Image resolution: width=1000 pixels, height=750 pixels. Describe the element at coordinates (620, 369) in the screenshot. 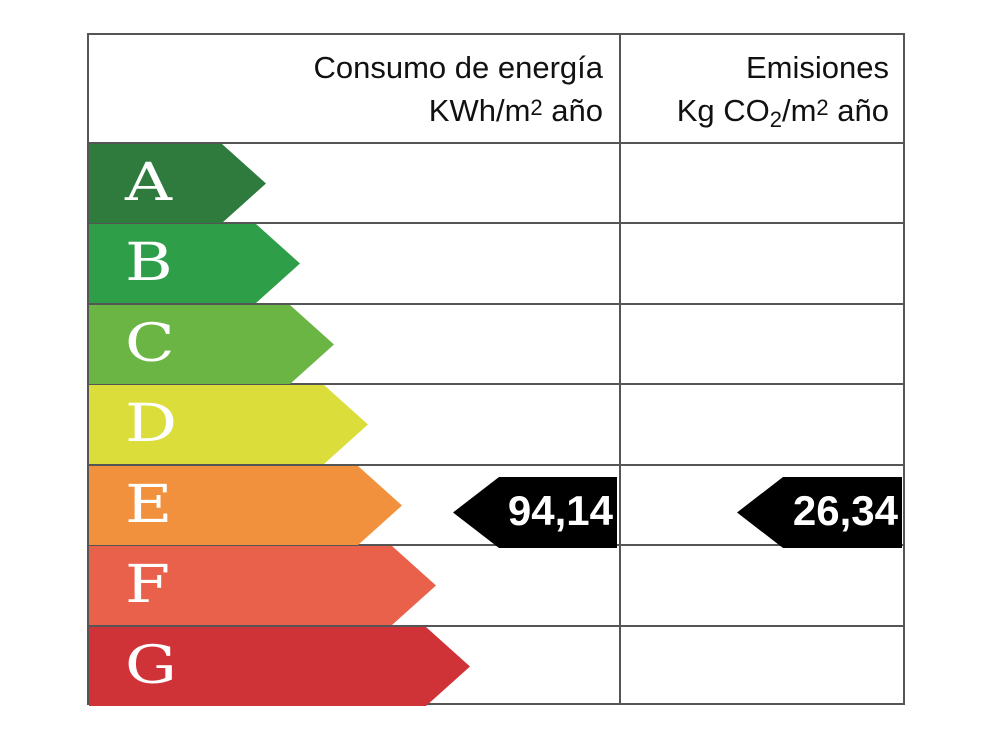

I see `column-divider` at that location.